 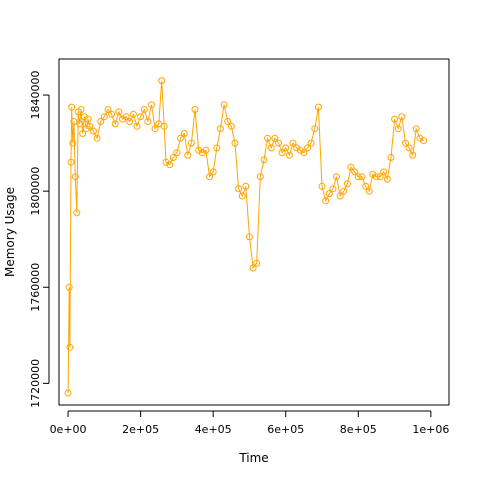 What do you see at coordinates (10, 232) in the screenshot?
I see `y-axis-title: Memory Usage` at bounding box center [10, 232].